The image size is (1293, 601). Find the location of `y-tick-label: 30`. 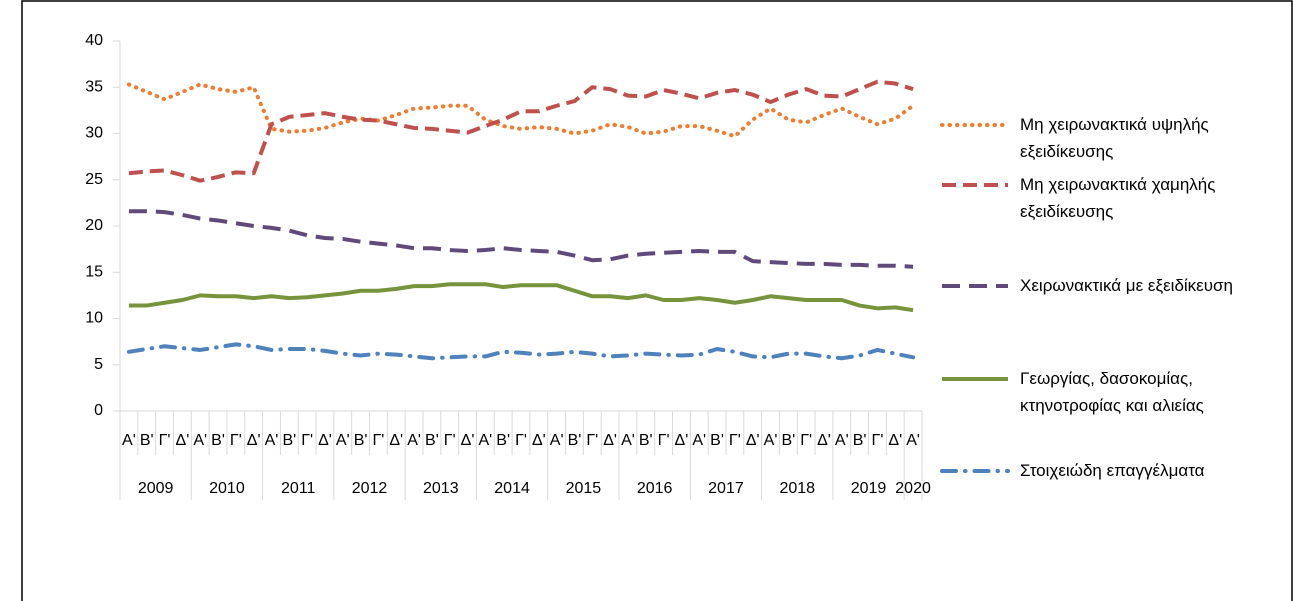

y-tick-label: 30 is located at coordinates (94, 133).